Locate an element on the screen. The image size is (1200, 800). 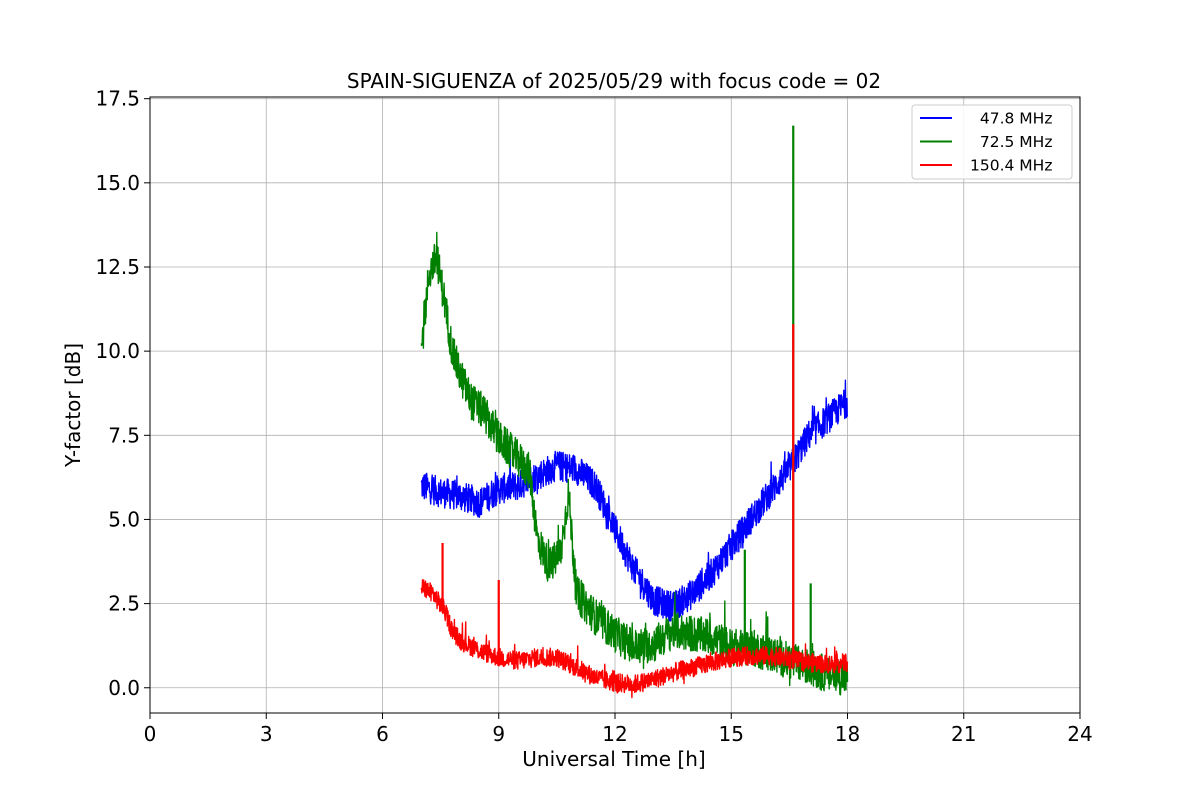
y-tick-label: 0.0 is located at coordinates (124, 688).